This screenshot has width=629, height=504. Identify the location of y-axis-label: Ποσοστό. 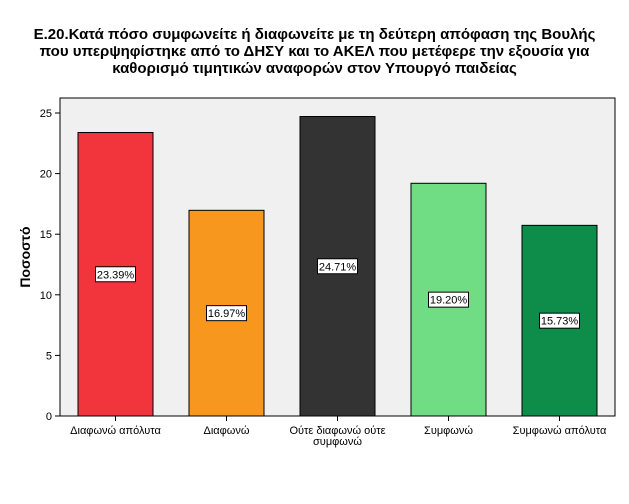
(25, 256).